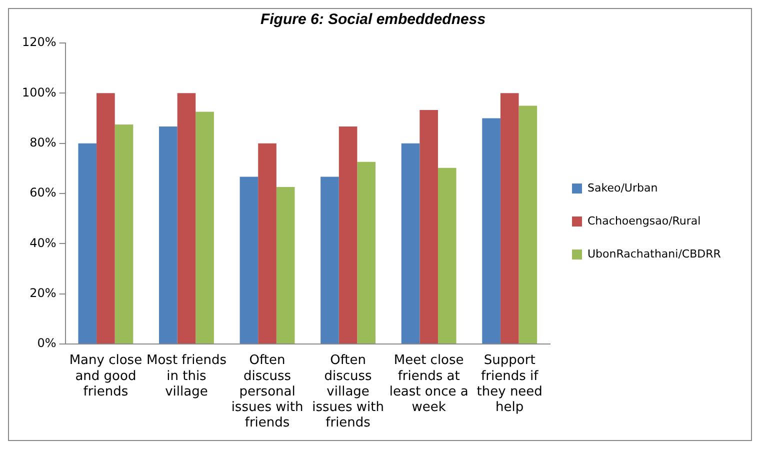 Image resolution: width=760 pixels, height=449 pixels. What do you see at coordinates (43, 243) in the screenshot?
I see `y-tick-label: 40%` at bounding box center [43, 243].